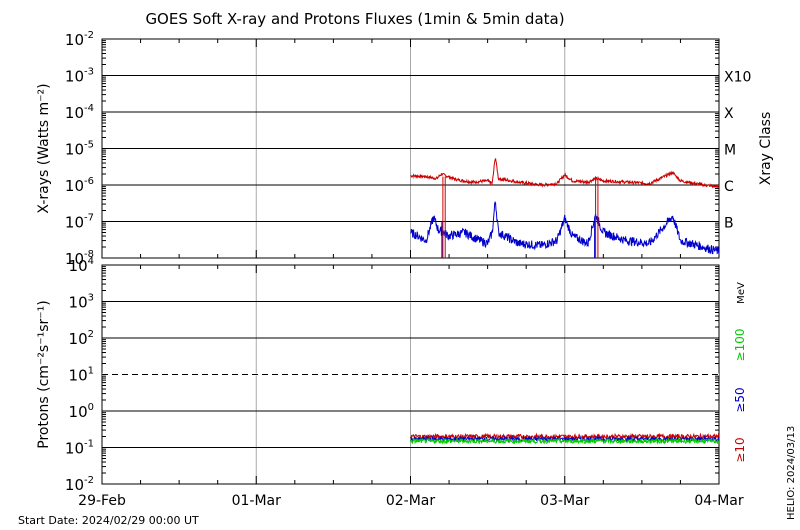 Image resolution: width=800 pixels, height=530 pixels. What do you see at coordinates (44, 148) in the screenshot?
I see `xray-y-axis-label: X-rays (Watts m⁻²)` at bounding box center [44, 148].